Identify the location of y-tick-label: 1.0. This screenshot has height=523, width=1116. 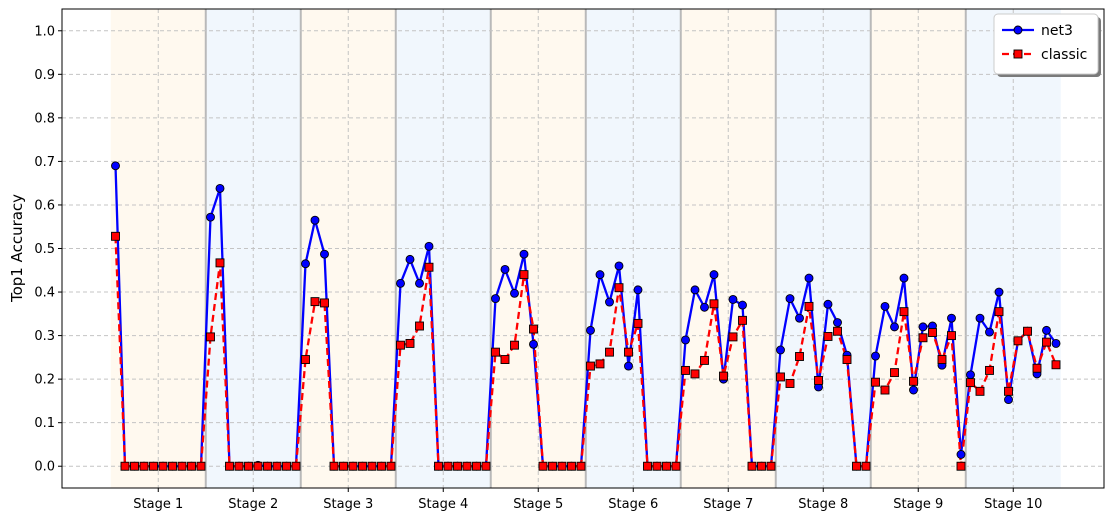
(44, 31).